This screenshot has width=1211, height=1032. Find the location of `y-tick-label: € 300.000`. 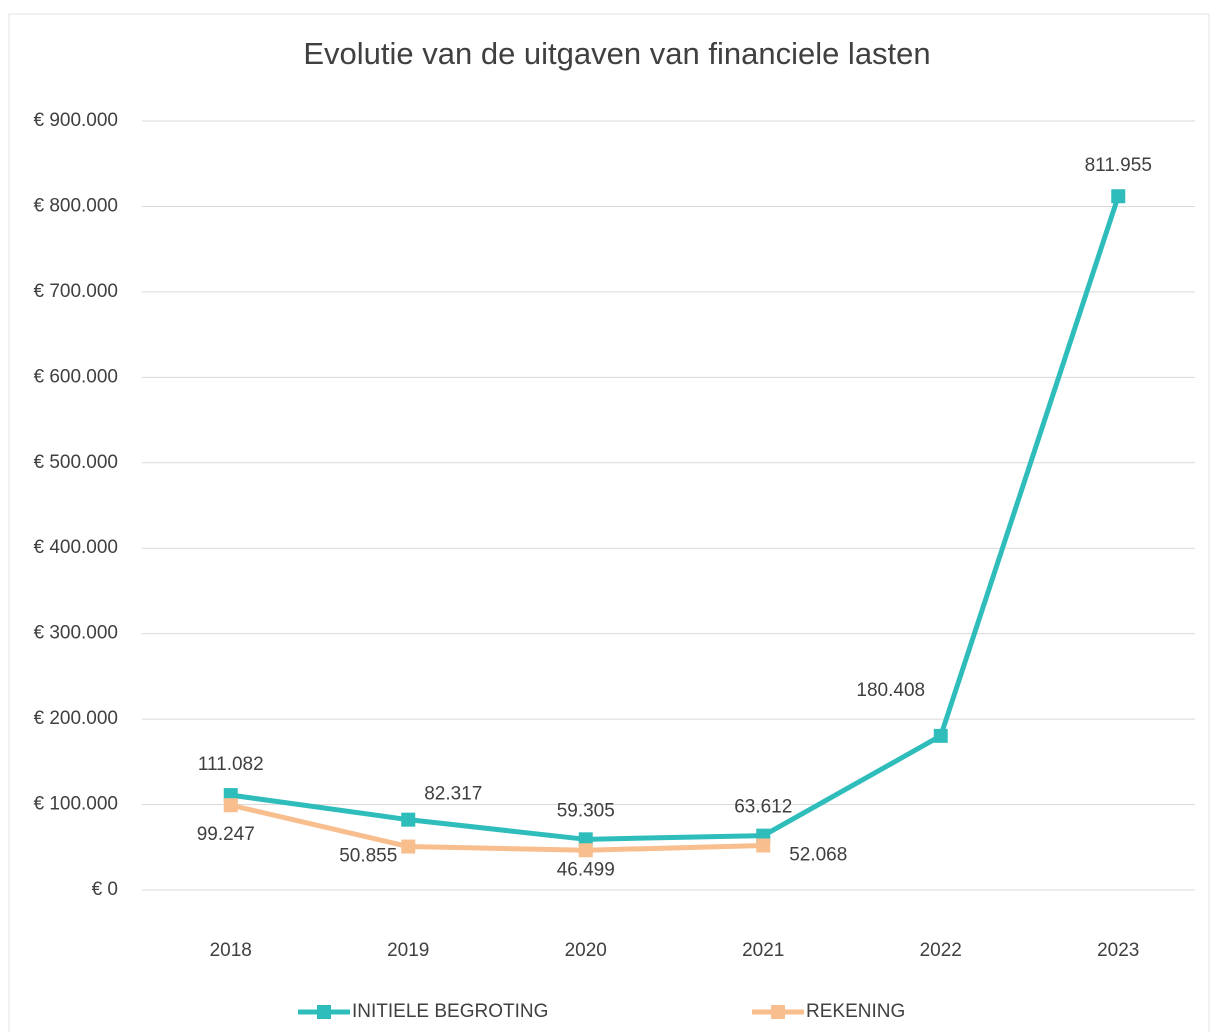

y-tick-label: € 300.000 is located at coordinates (75, 633).